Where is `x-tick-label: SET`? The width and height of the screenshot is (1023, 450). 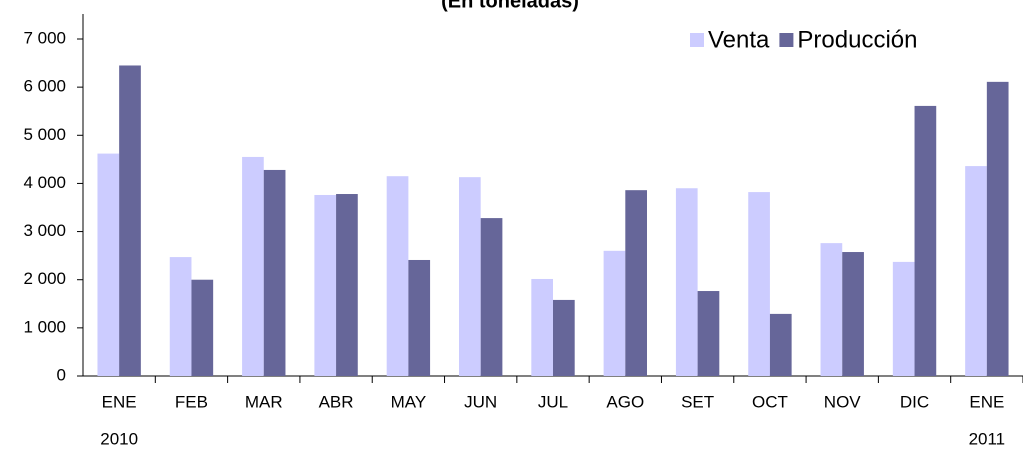 x-tick-label: SET is located at coordinates (697, 401).